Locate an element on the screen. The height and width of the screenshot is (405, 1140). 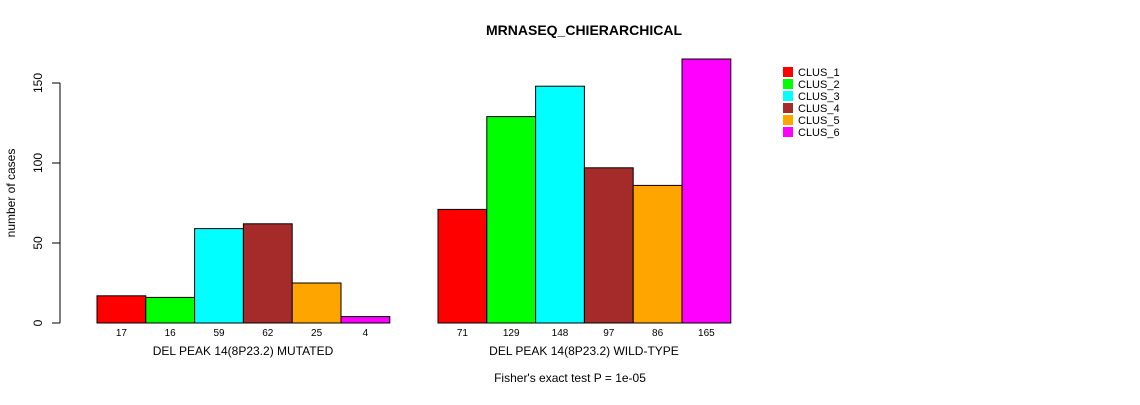
y-tick-label: 100 is located at coordinates (38, 163).